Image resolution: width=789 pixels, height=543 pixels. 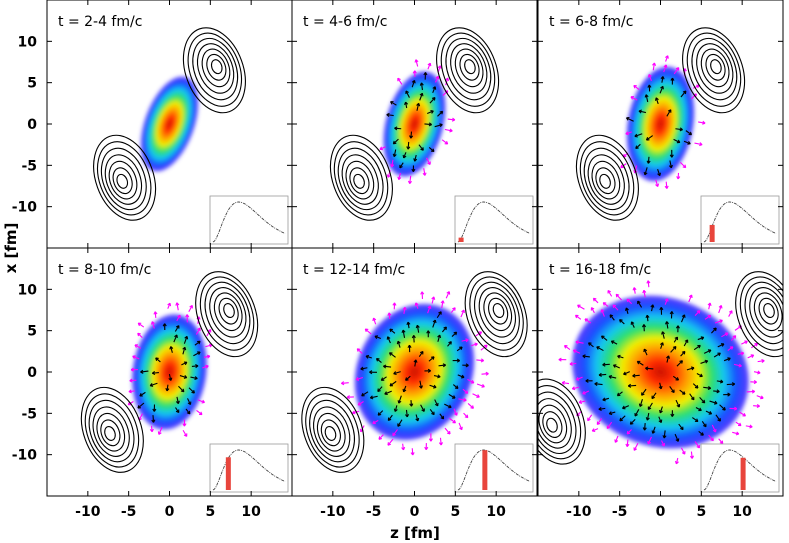 I want to click on panel-6: t = 16-18 fm/c, so click(x=660, y=372).